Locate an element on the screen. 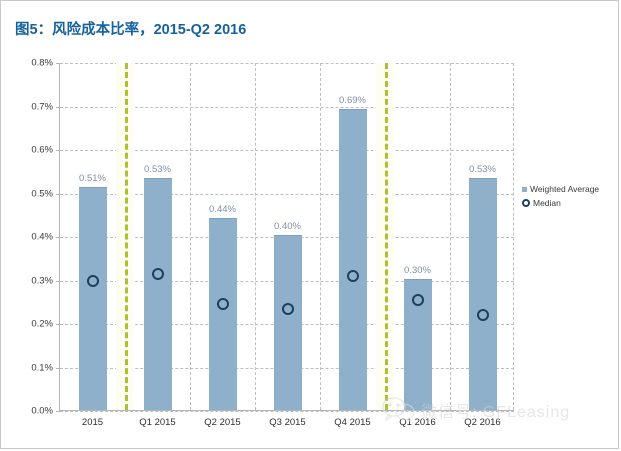  legend-item-weighted-average: Weighted Average is located at coordinates (560, 189).